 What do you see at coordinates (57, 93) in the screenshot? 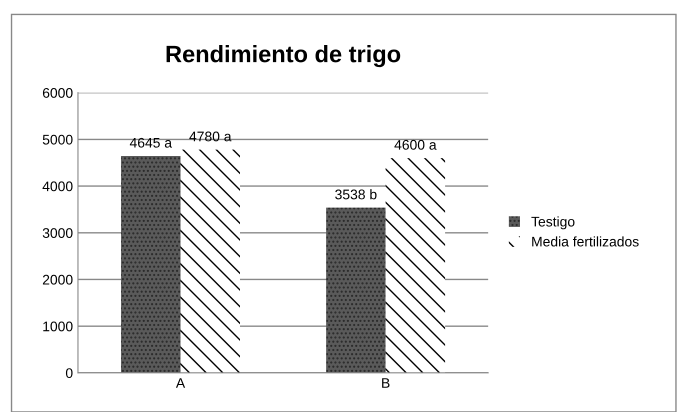
I see `y-tick-label: 6000` at bounding box center [57, 93].